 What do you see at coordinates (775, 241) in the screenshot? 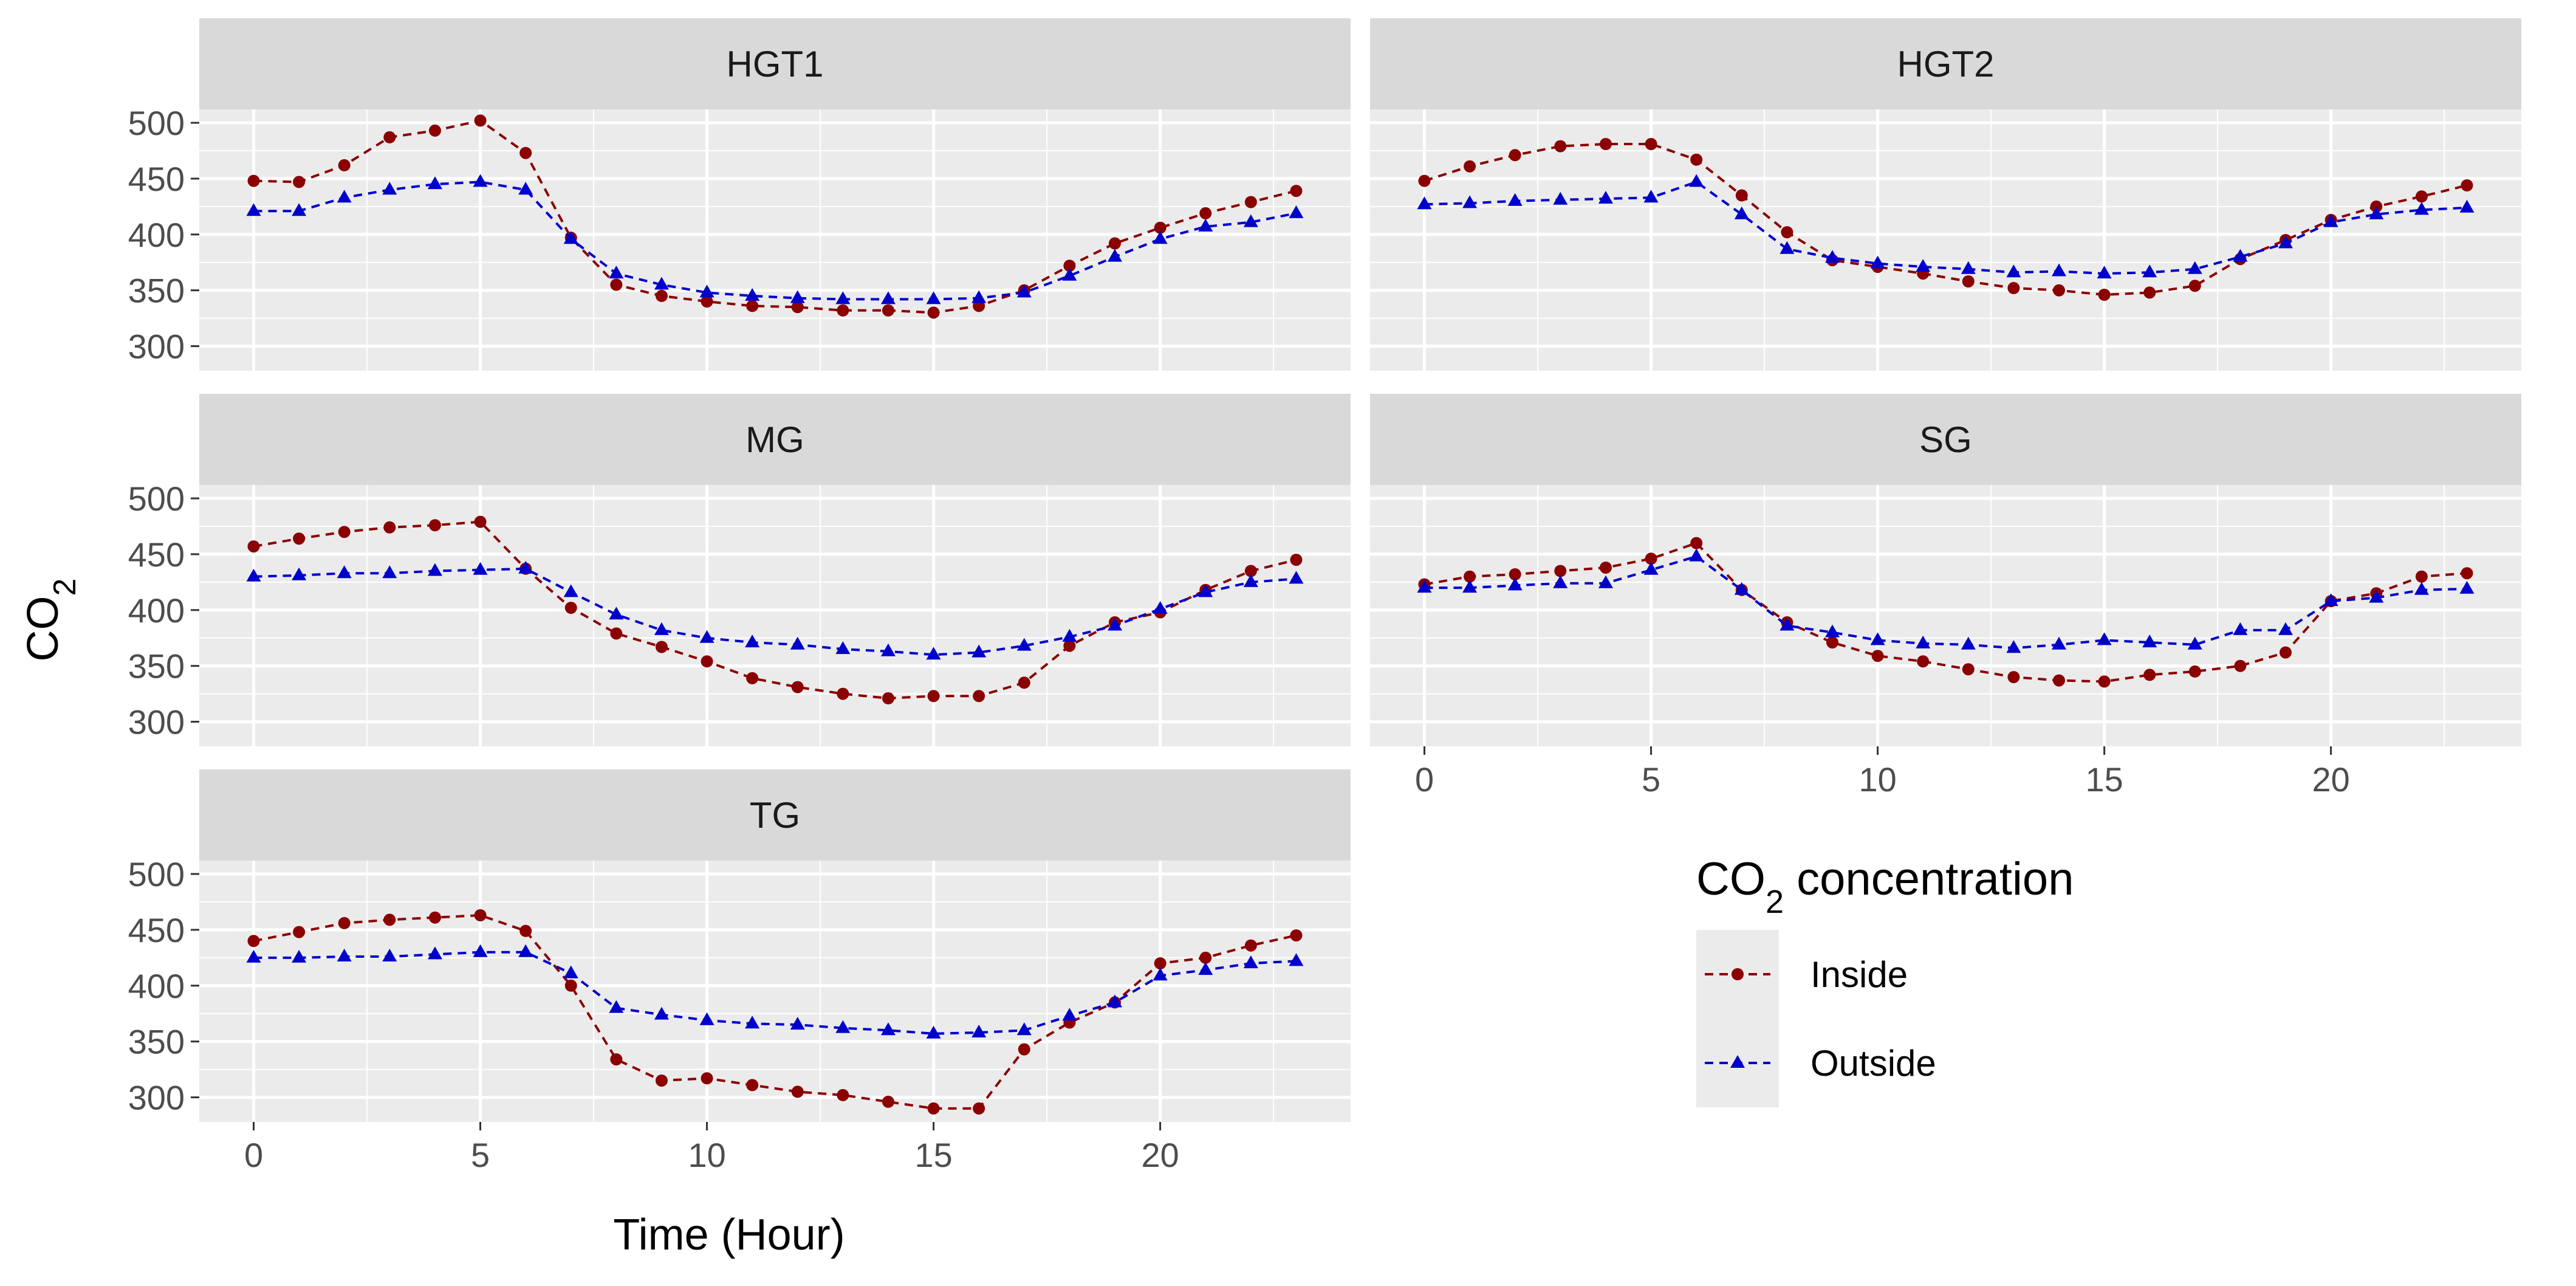
I see `series-line-outside-hgt1` at bounding box center [775, 241].